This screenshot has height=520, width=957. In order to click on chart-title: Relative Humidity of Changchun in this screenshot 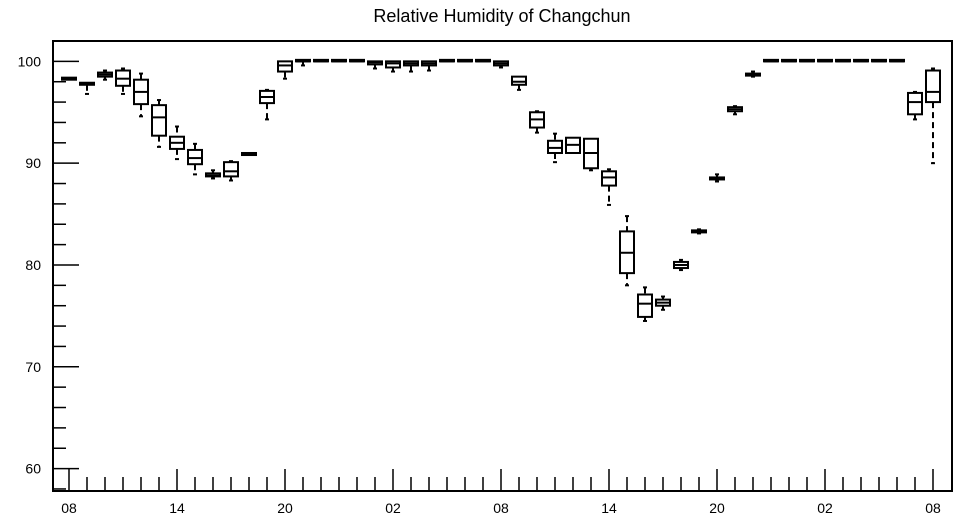, I will do `click(501, 16)`.